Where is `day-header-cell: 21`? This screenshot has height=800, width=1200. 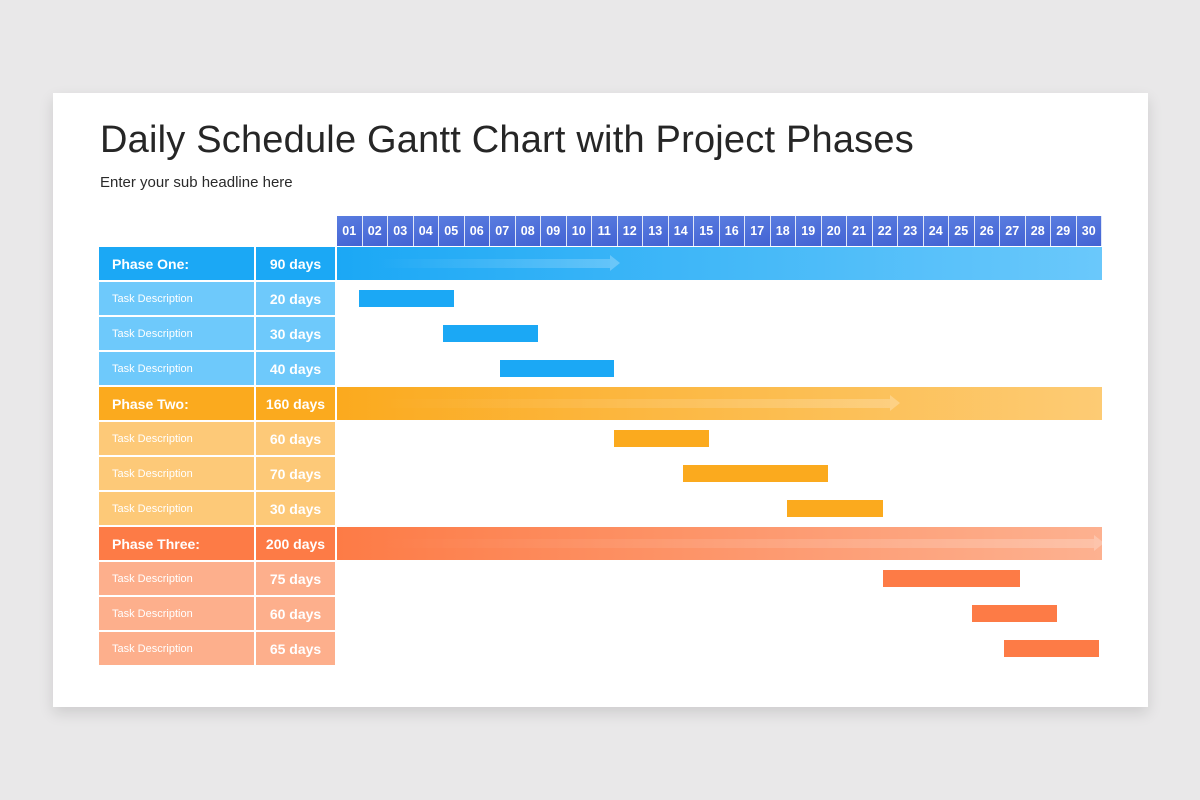
day-header-cell: 21 is located at coordinates (860, 231).